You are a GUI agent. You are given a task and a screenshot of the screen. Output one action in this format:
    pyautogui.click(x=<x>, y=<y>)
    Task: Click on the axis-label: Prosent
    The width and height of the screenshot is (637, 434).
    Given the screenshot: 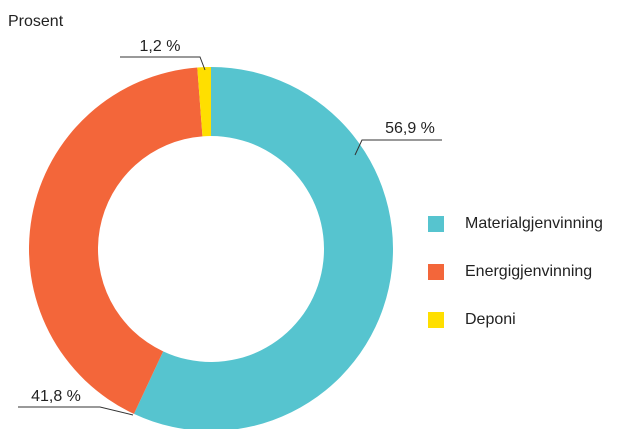 What is the action you would take?
    pyautogui.click(x=36, y=21)
    